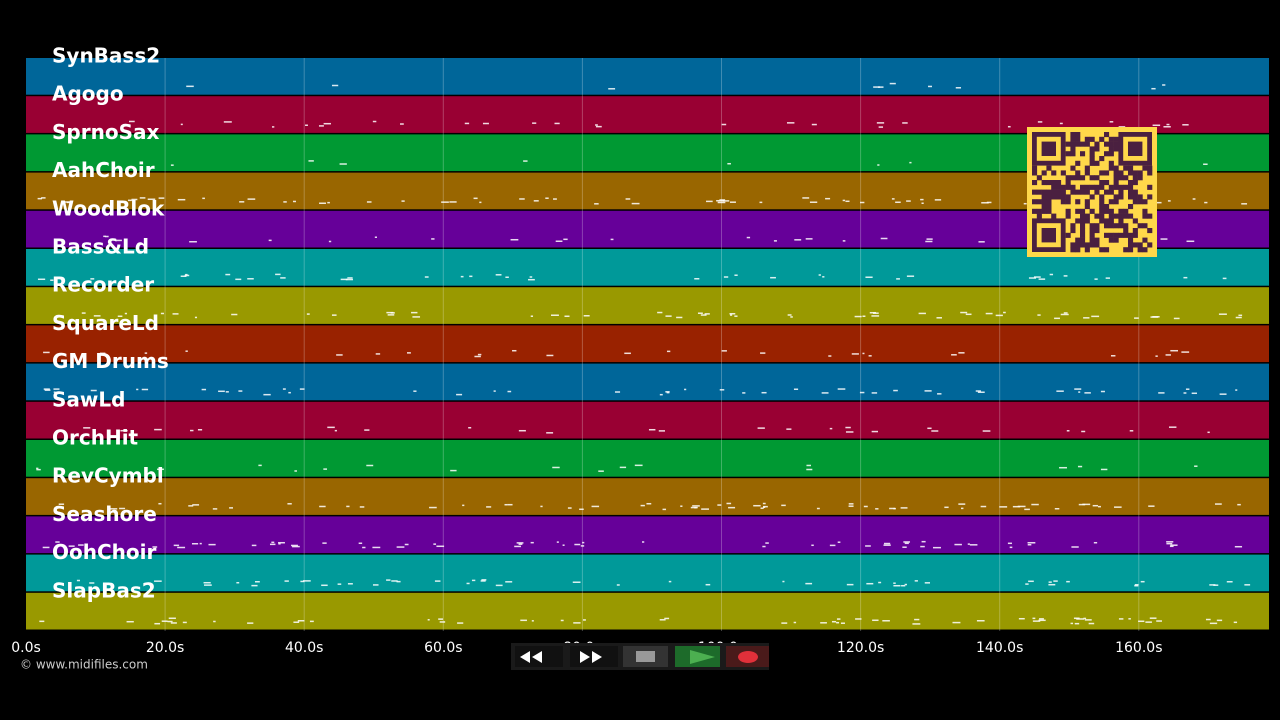 The width and height of the screenshot is (1280, 720). What do you see at coordinates (645, 656) in the screenshot?
I see `stop-button` at bounding box center [645, 656].